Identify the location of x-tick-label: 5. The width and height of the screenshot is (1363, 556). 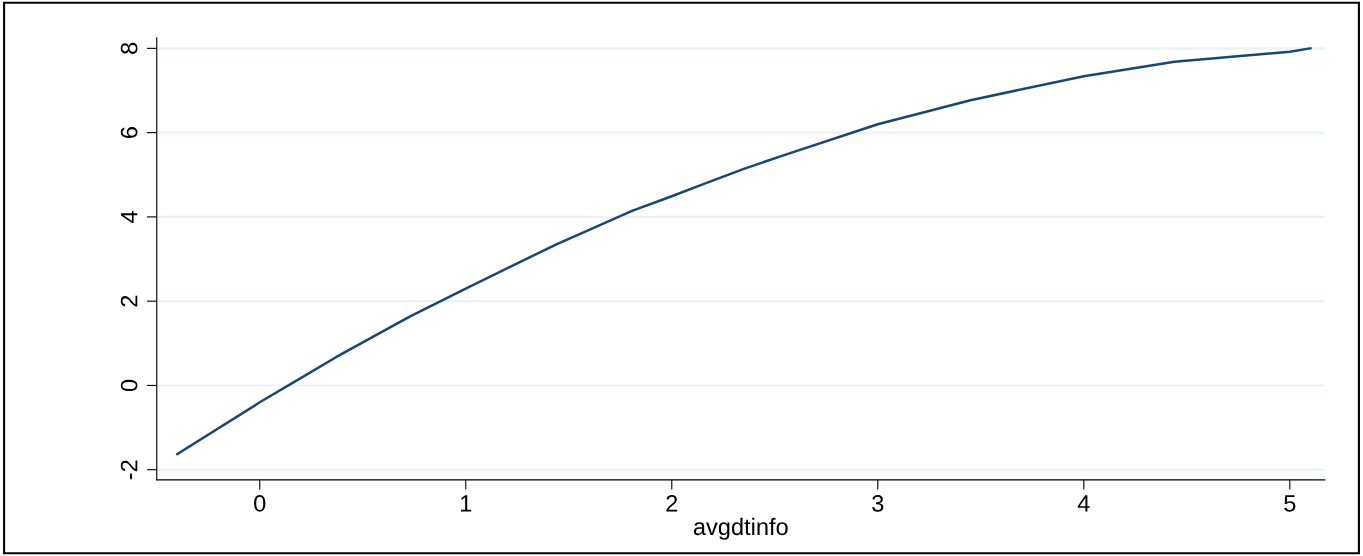
(1290, 503).